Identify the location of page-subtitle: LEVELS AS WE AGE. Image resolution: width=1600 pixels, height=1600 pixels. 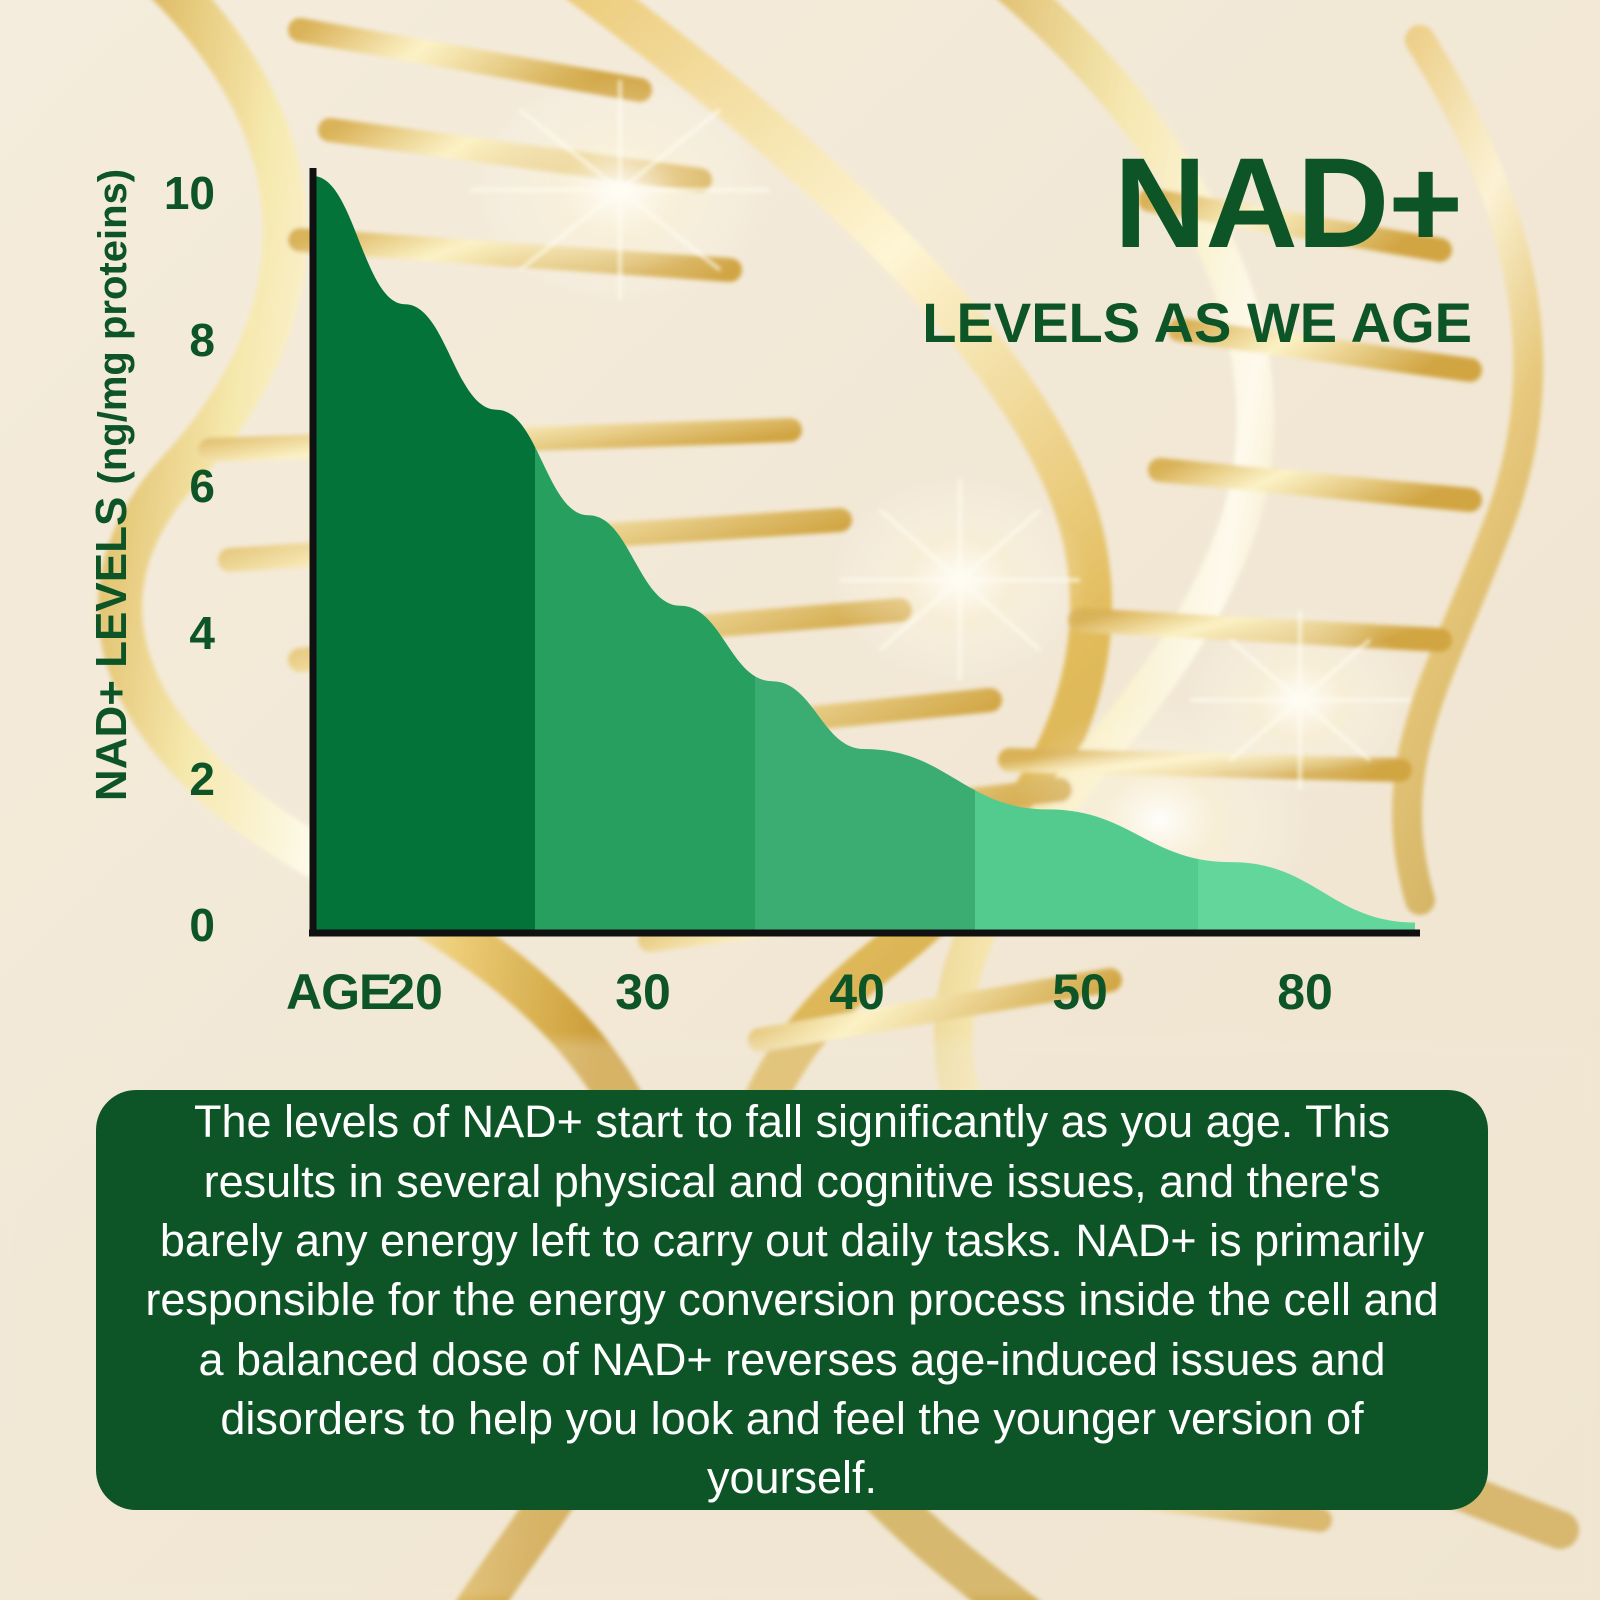
(1197, 322).